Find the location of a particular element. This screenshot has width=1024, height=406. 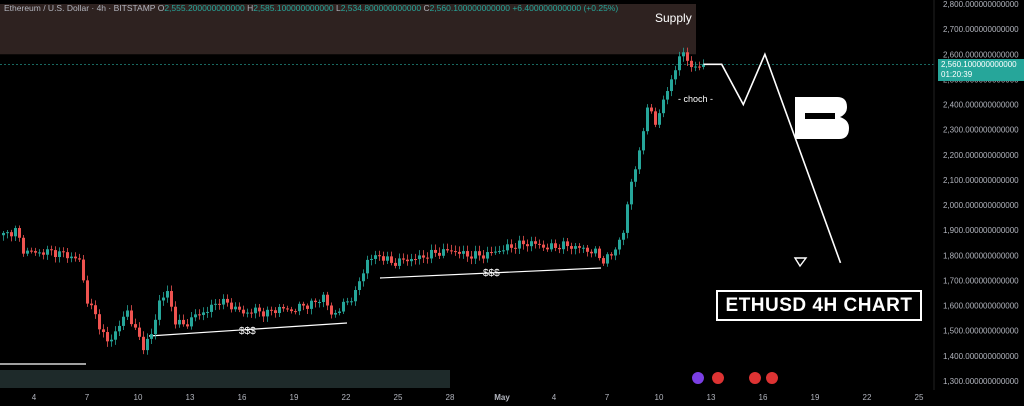

y-tick-label: 1,500.000000000000 is located at coordinates (981, 331).